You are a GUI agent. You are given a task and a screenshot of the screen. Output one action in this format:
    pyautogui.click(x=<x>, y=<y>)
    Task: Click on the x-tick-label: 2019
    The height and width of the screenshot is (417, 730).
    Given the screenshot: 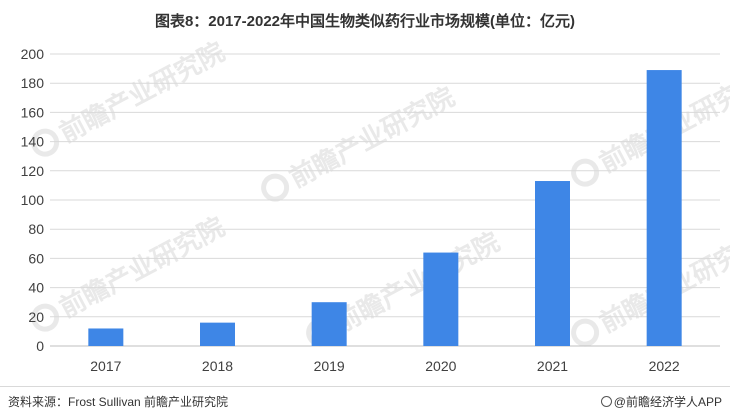 What is the action you would take?
    pyautogui.click(x=329, y=366)
    